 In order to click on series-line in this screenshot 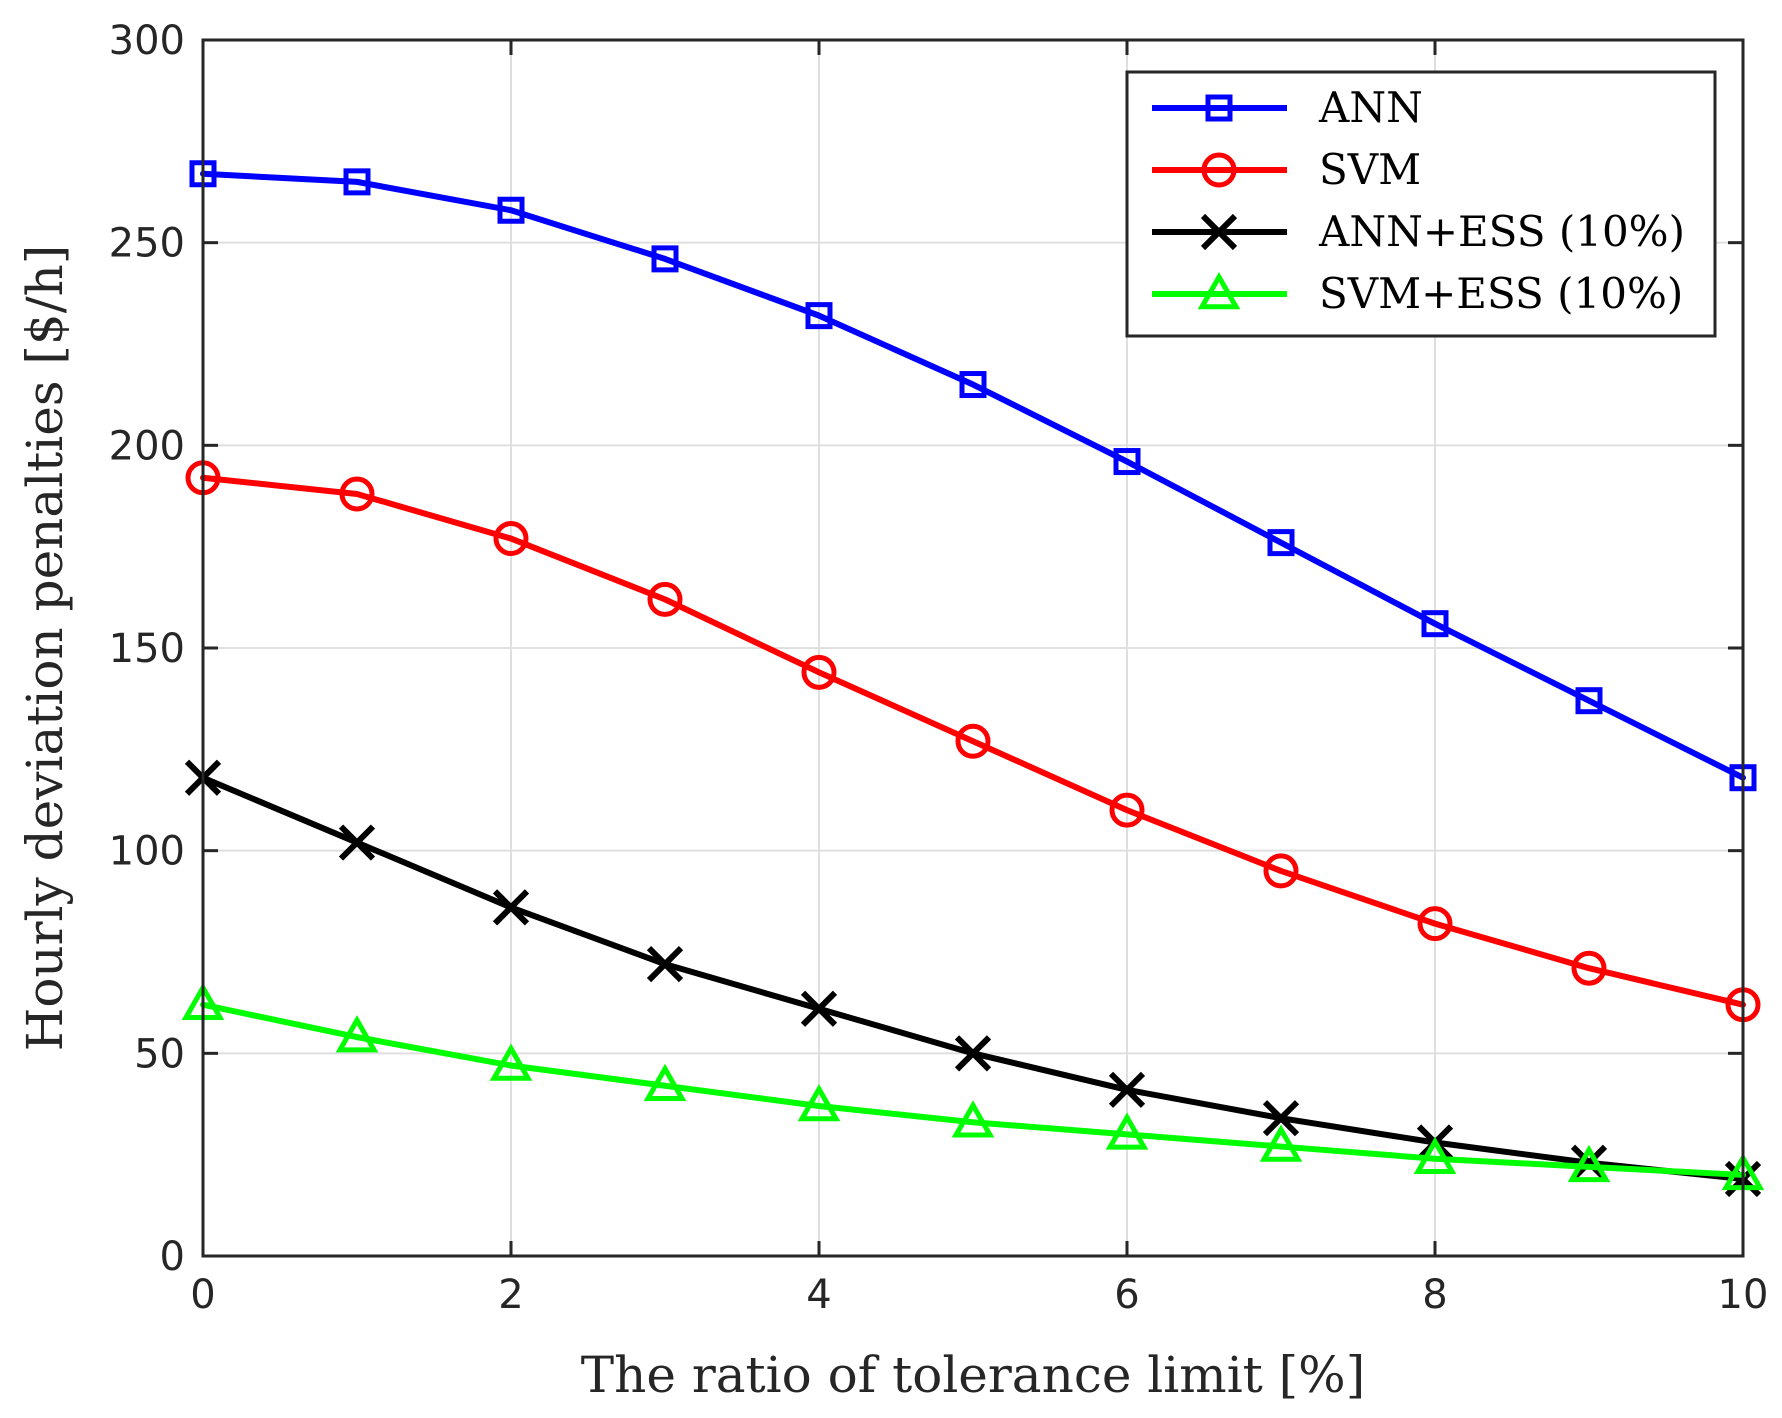, I will do `click(973, 1089)`.